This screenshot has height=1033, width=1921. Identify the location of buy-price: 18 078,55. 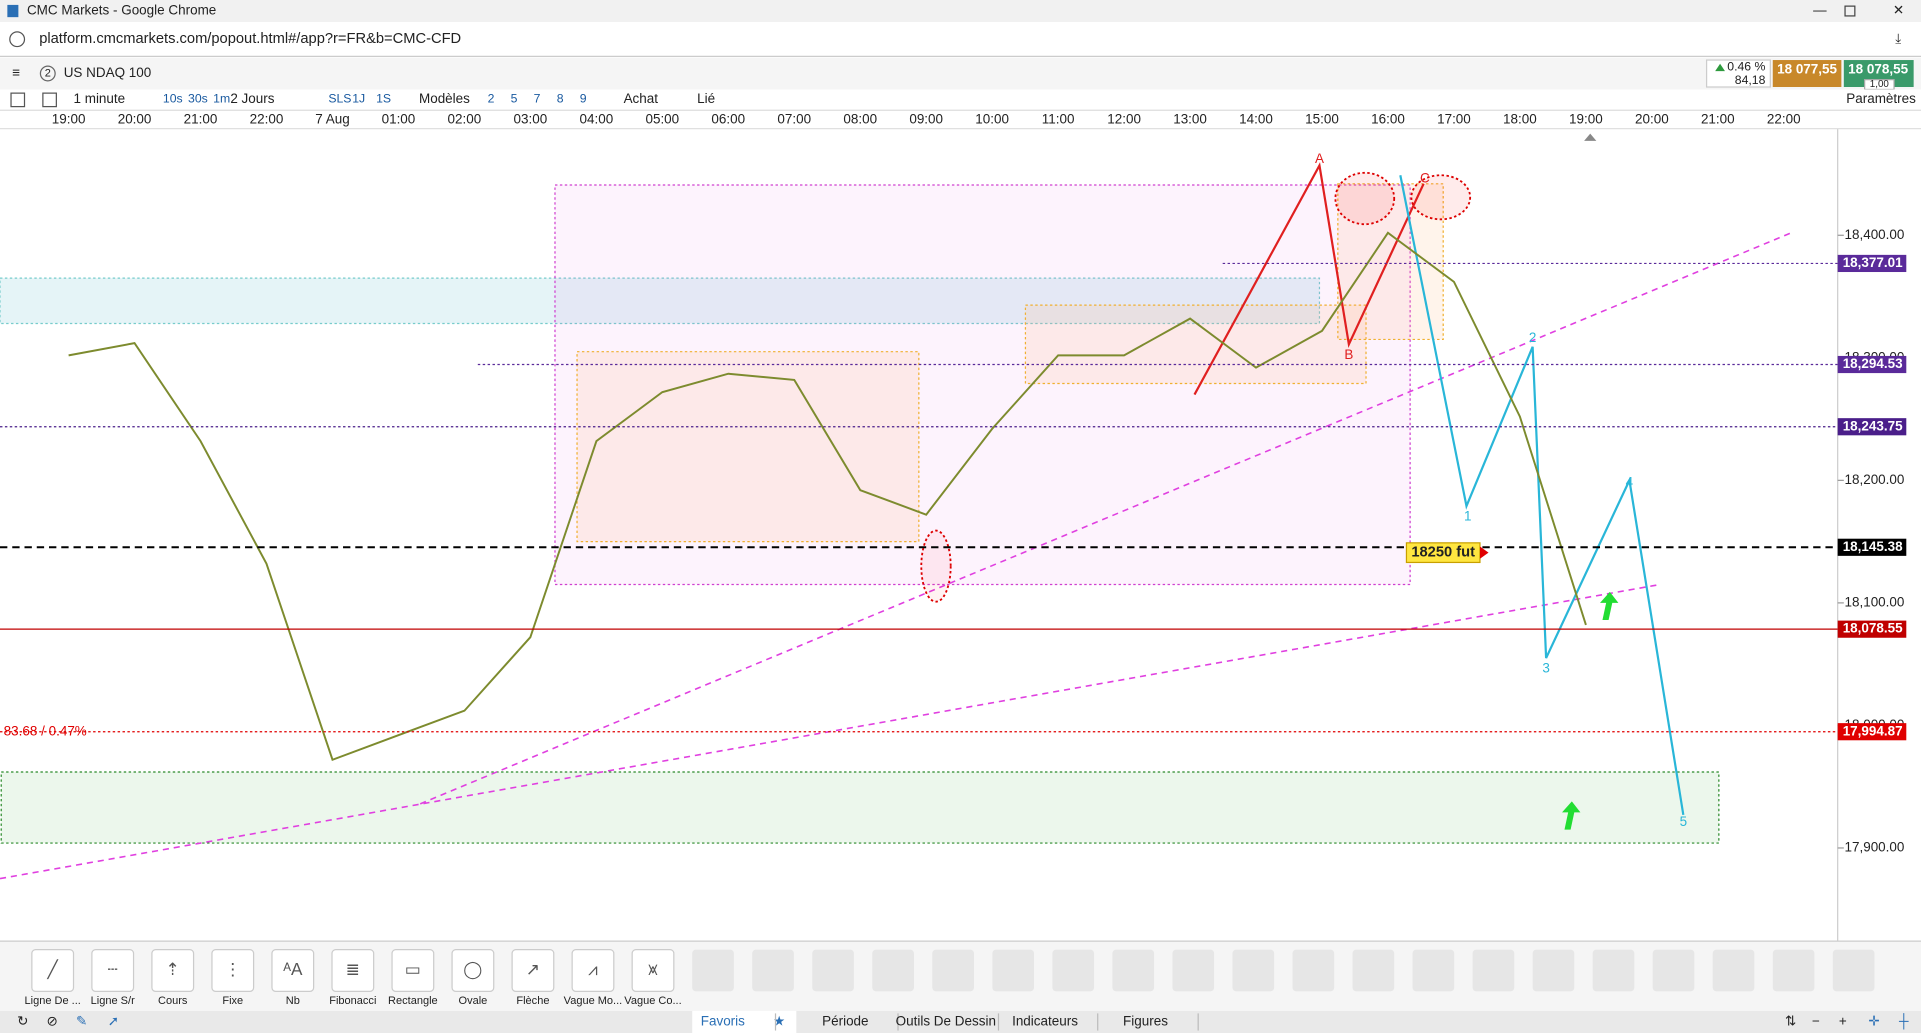
(1878, 68).